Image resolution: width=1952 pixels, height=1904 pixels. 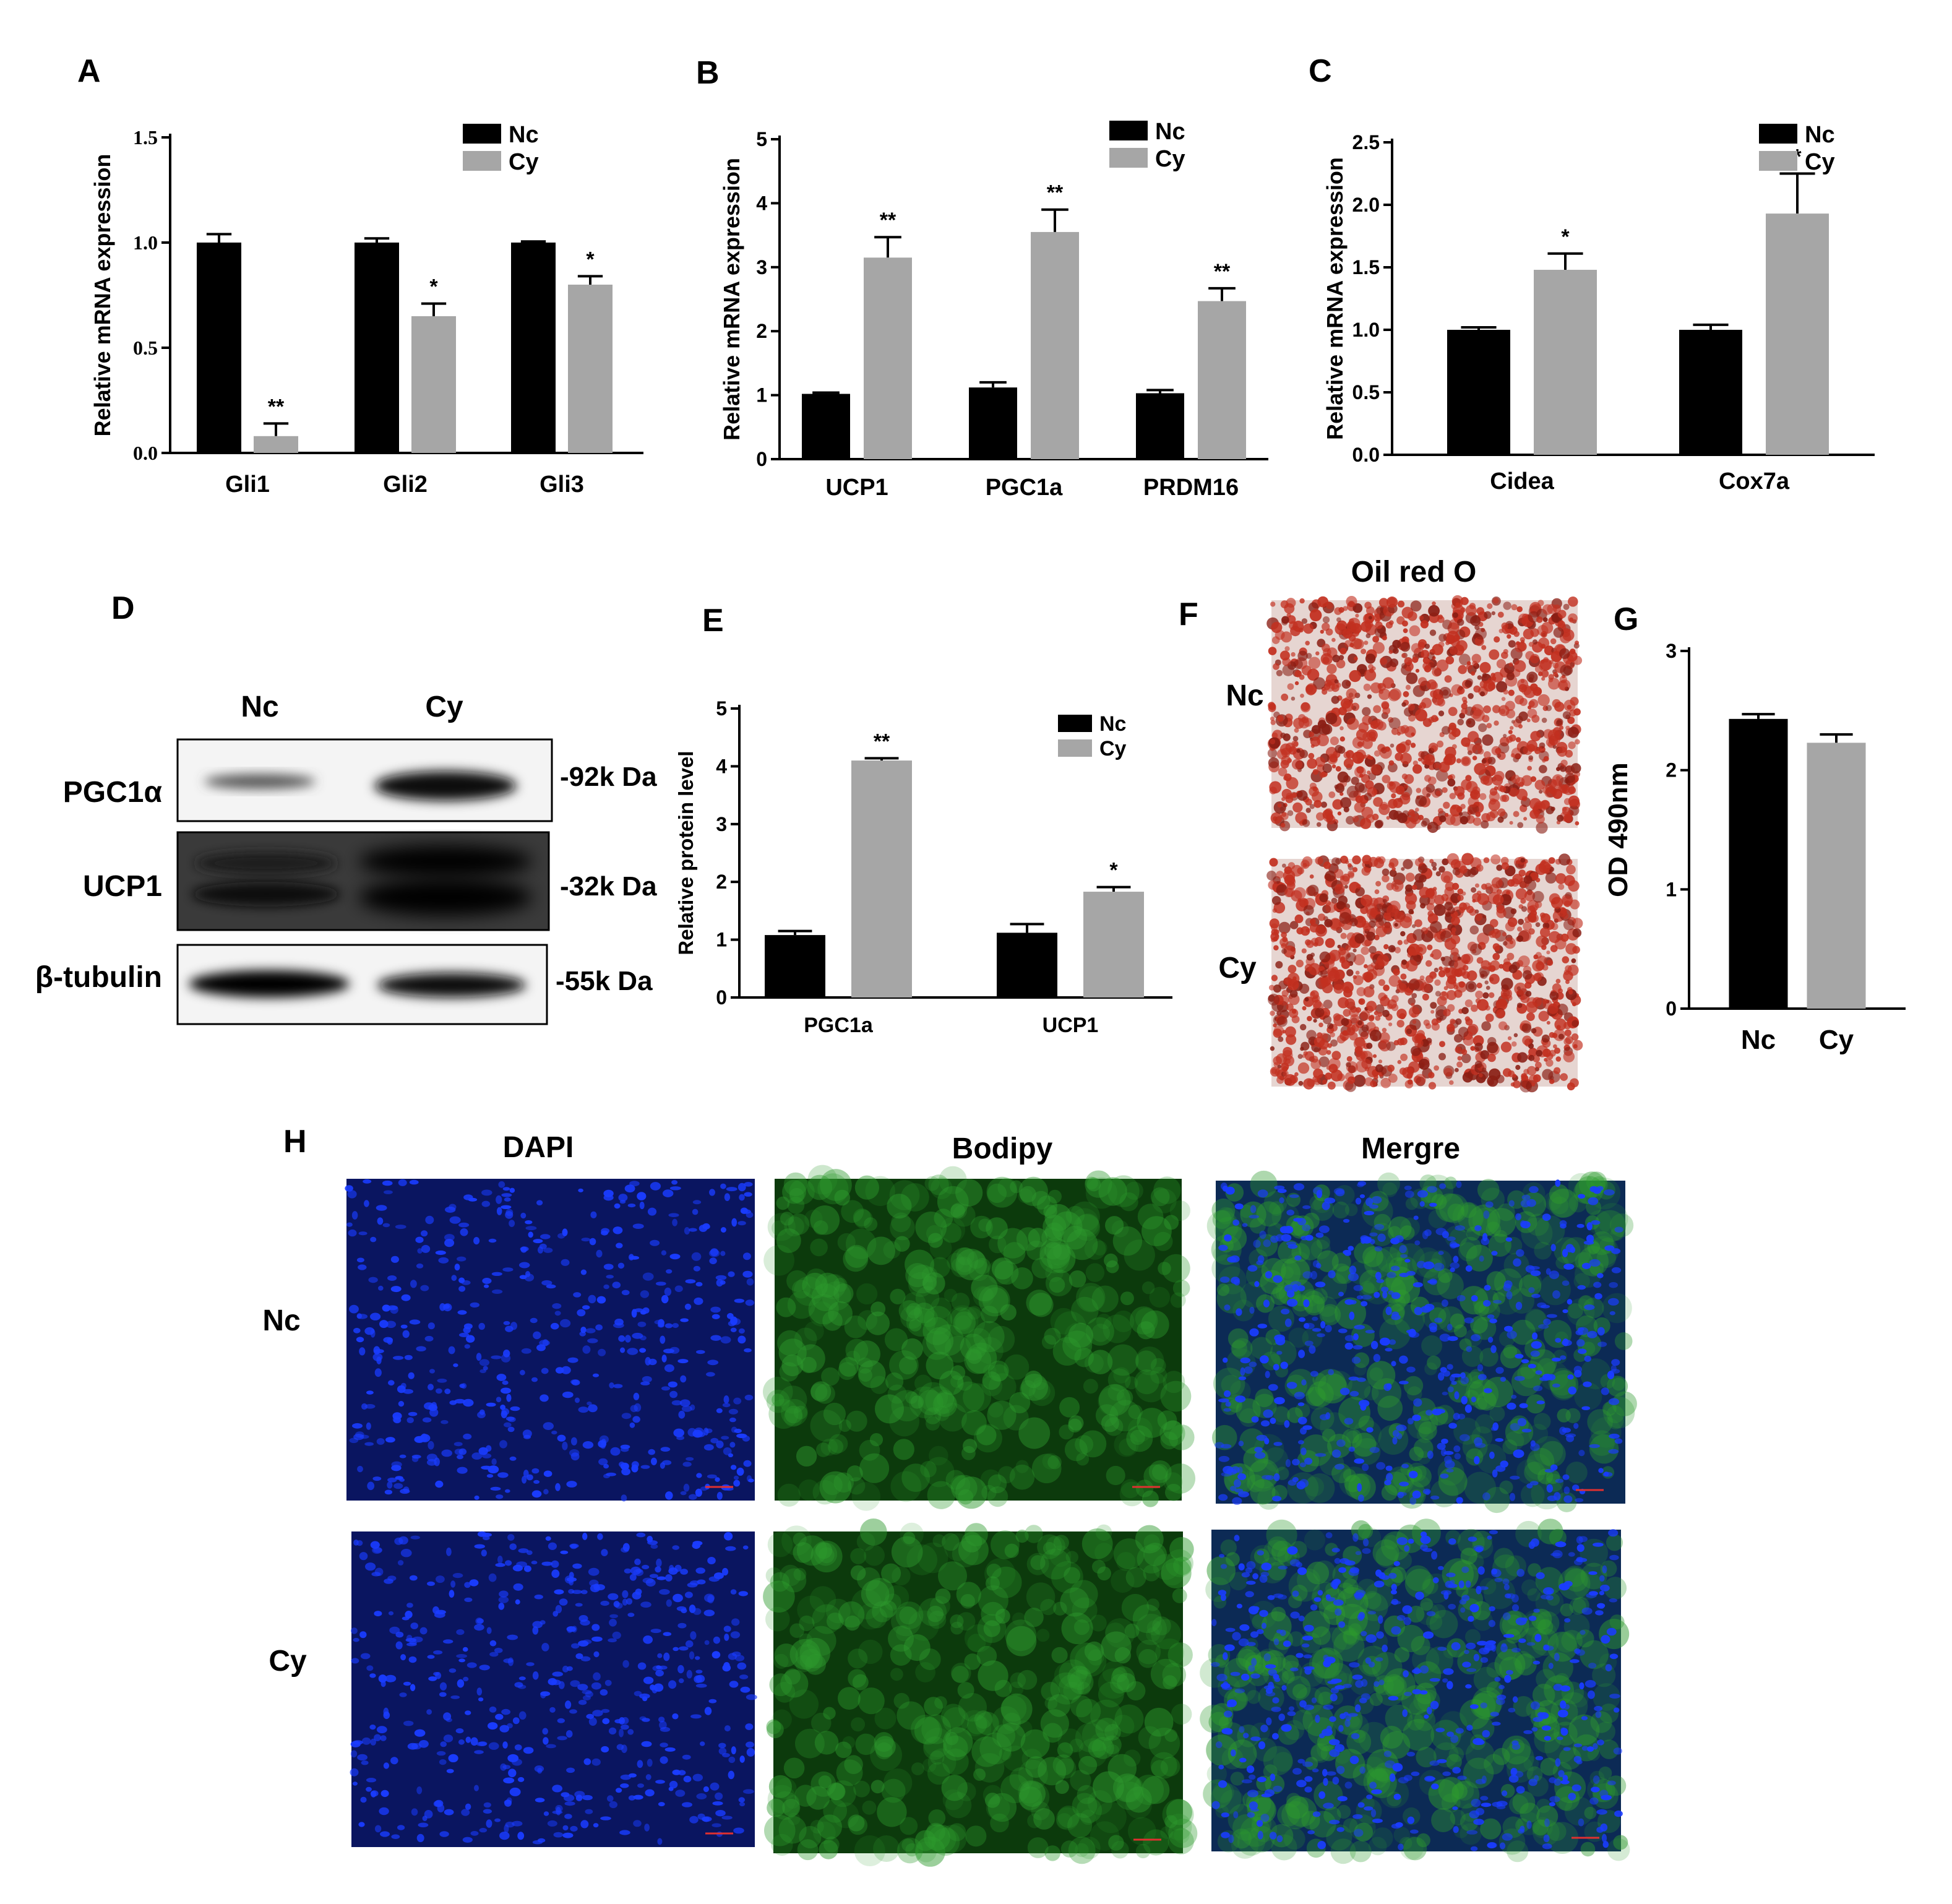 What do you see at coordinates (145, 453) in the screenshot?
I see `y-tick-label-a: 0.0` at bounding box center [145, 453].